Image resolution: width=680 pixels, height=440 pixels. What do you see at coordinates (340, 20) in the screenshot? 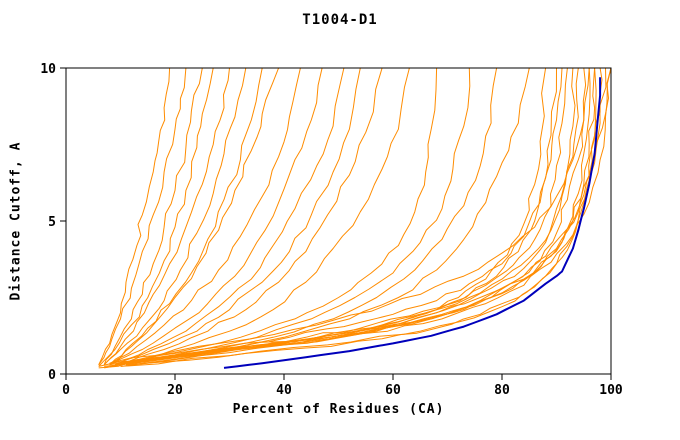
I see `chart-title: T1004-D1` at bounding box center [340, 20].